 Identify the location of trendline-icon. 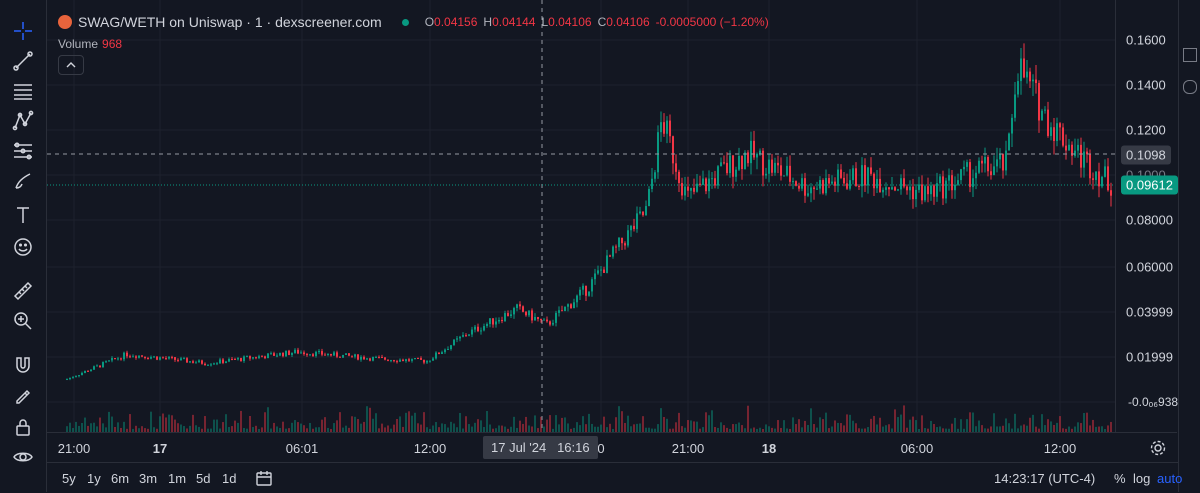
(23, 61).